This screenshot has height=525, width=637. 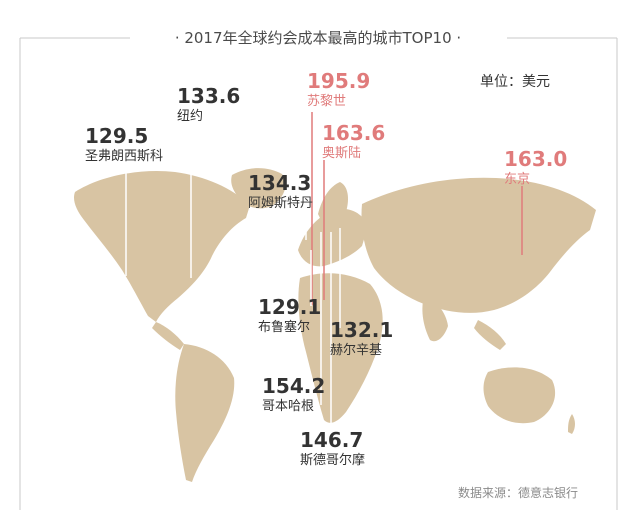 What do you see at coordinates (535, 159) in the screenshot?
I see `value-label-tokyo: 163.0` at bounding box center [535, 159].